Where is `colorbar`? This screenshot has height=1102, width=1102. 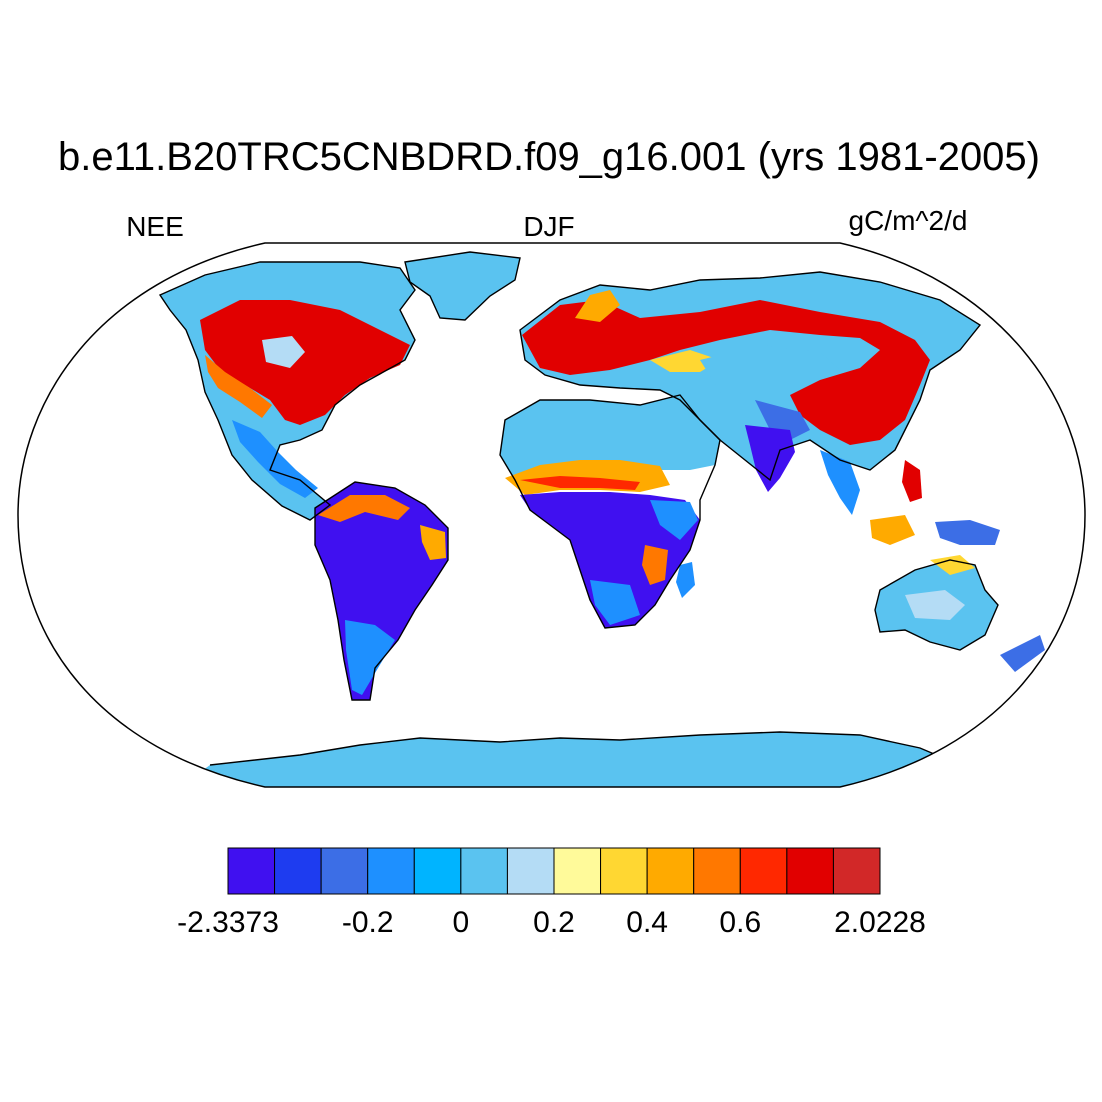
colorbar is located at coordinates (554, 871).